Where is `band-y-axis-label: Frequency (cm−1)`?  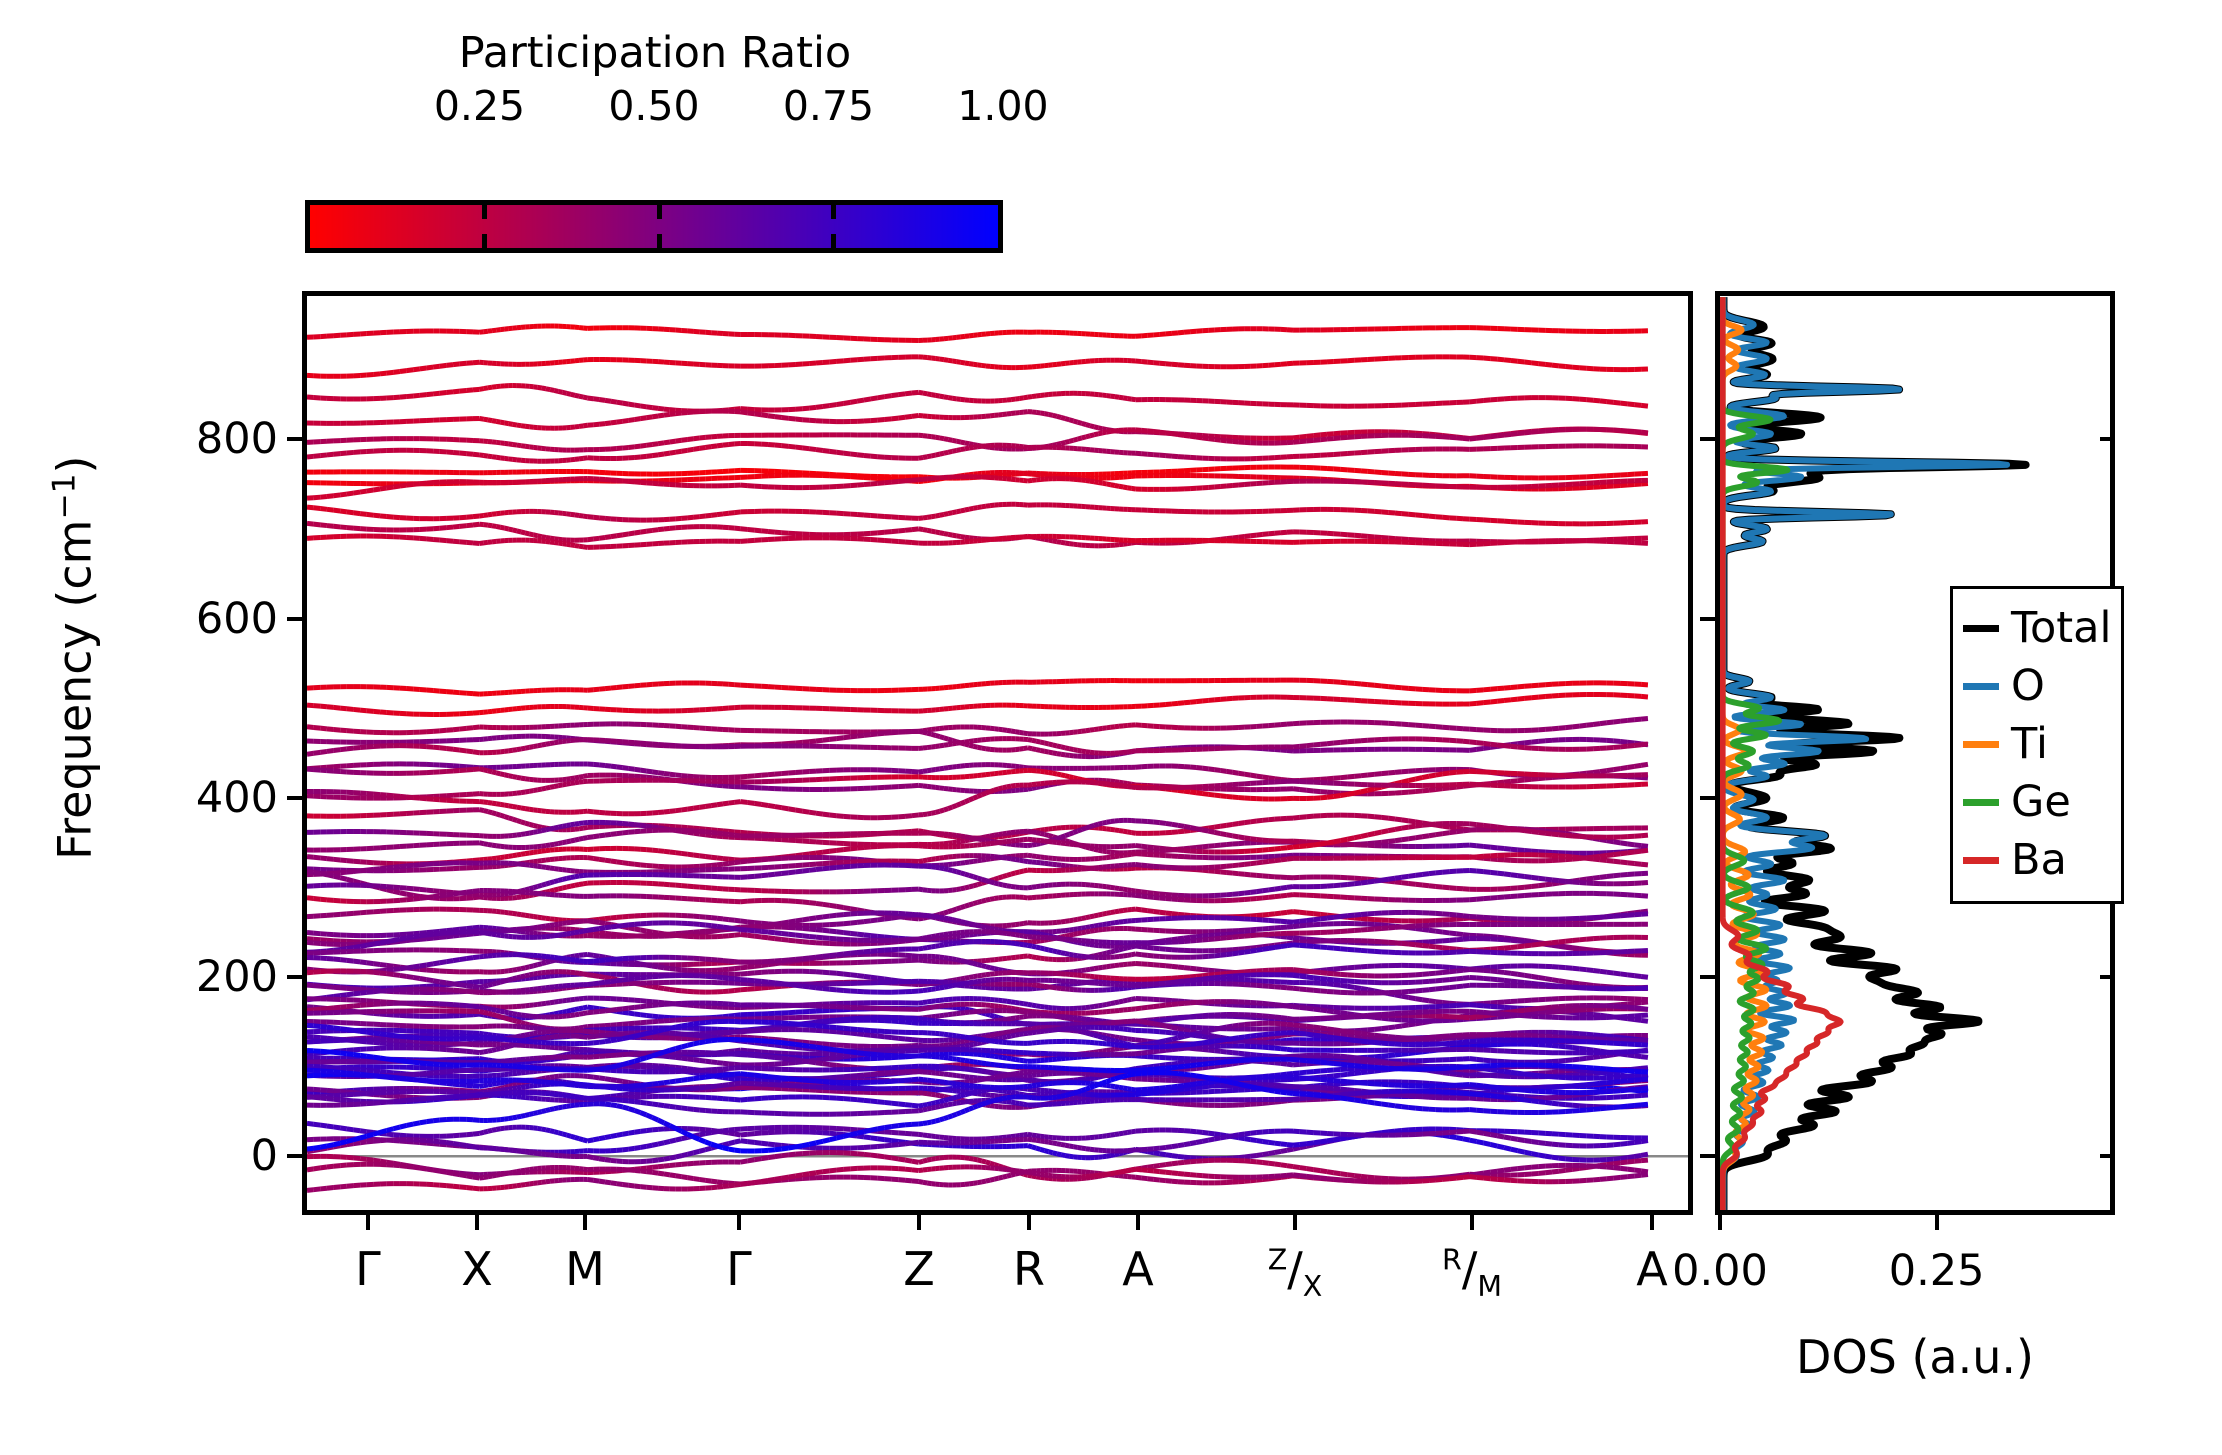
band-y-axis-label: Frequency (cm−1) is located at coordinates (74, 657).